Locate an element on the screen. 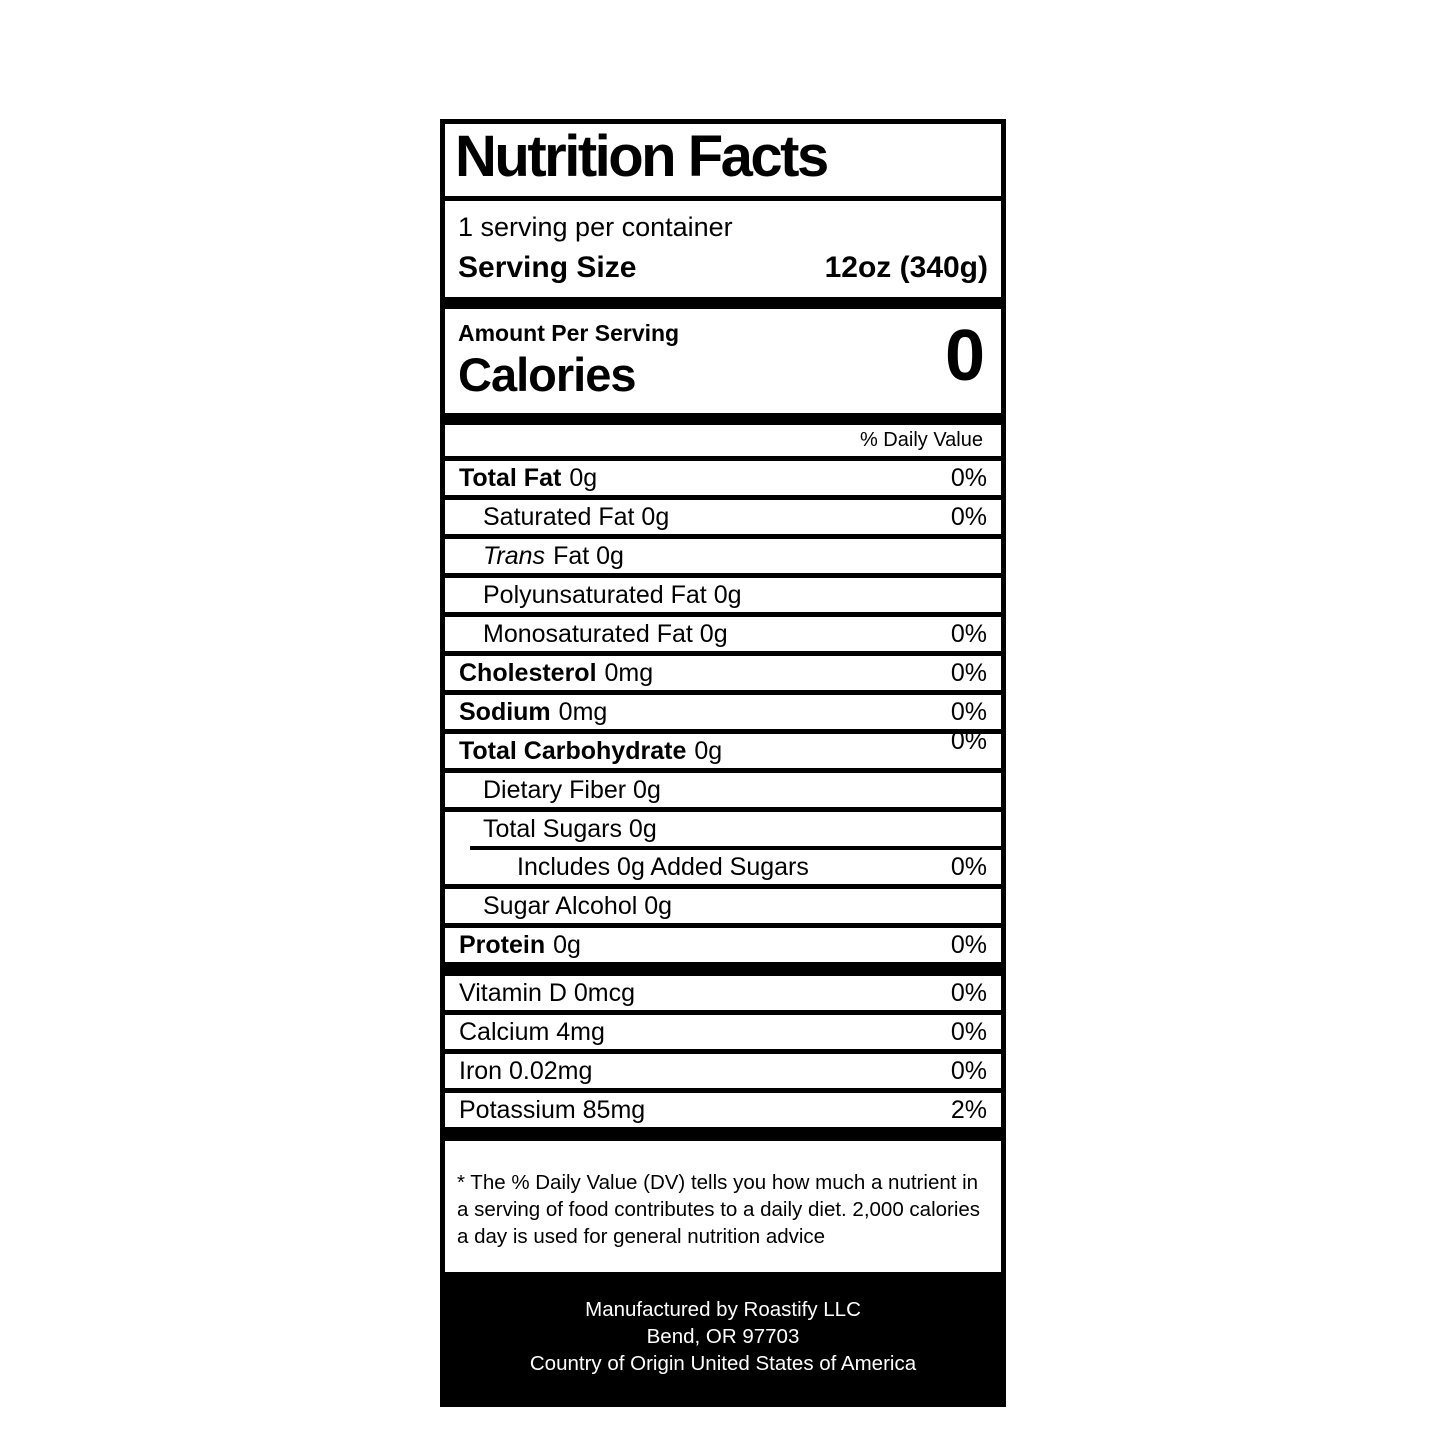  row-label: Sugar Alcohol 0g is located at coordinates (578, 905).